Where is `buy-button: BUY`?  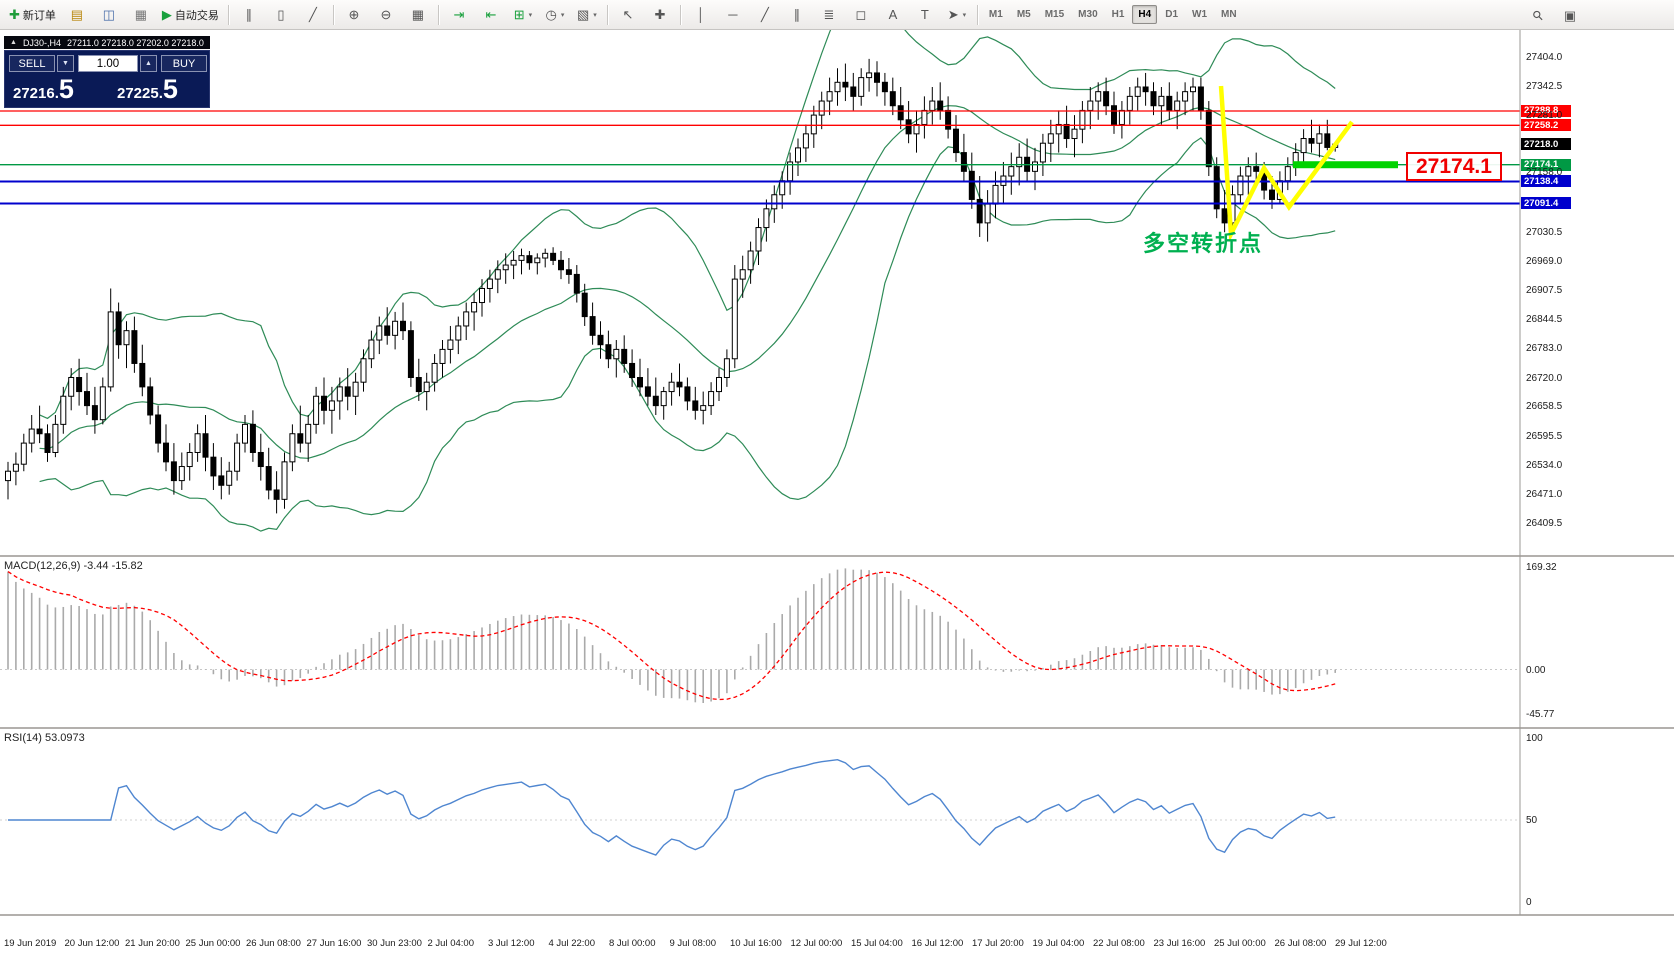
buy-button: BUY is located at coordinates (184, 63).